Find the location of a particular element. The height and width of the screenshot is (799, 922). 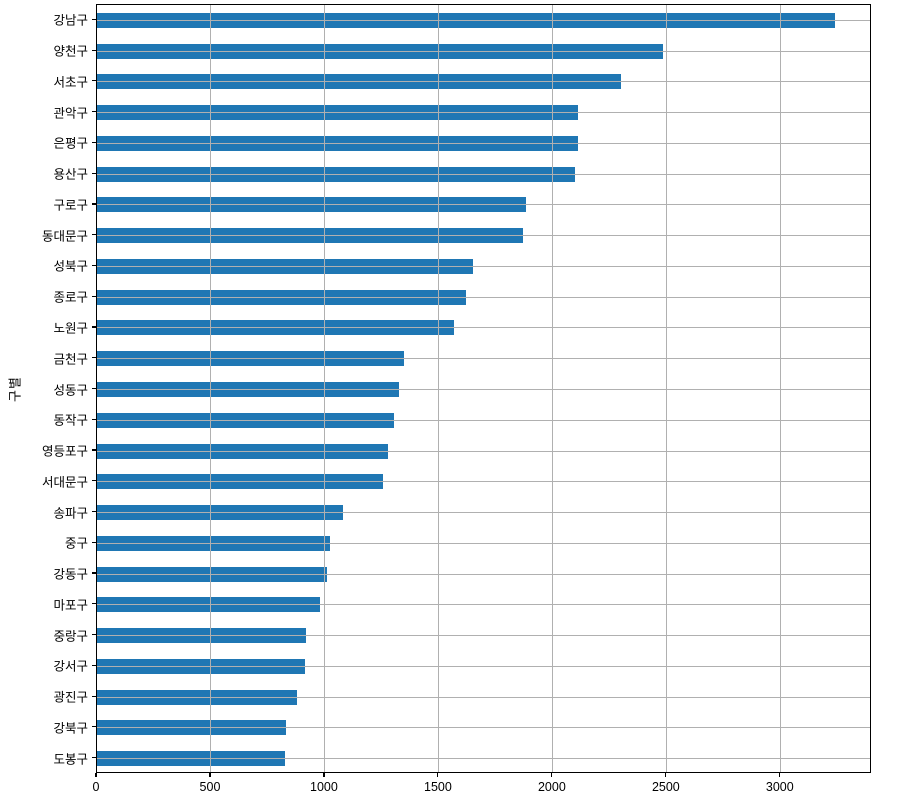

y-tick-label: 서대문구 is located at coordinates (64, 482).